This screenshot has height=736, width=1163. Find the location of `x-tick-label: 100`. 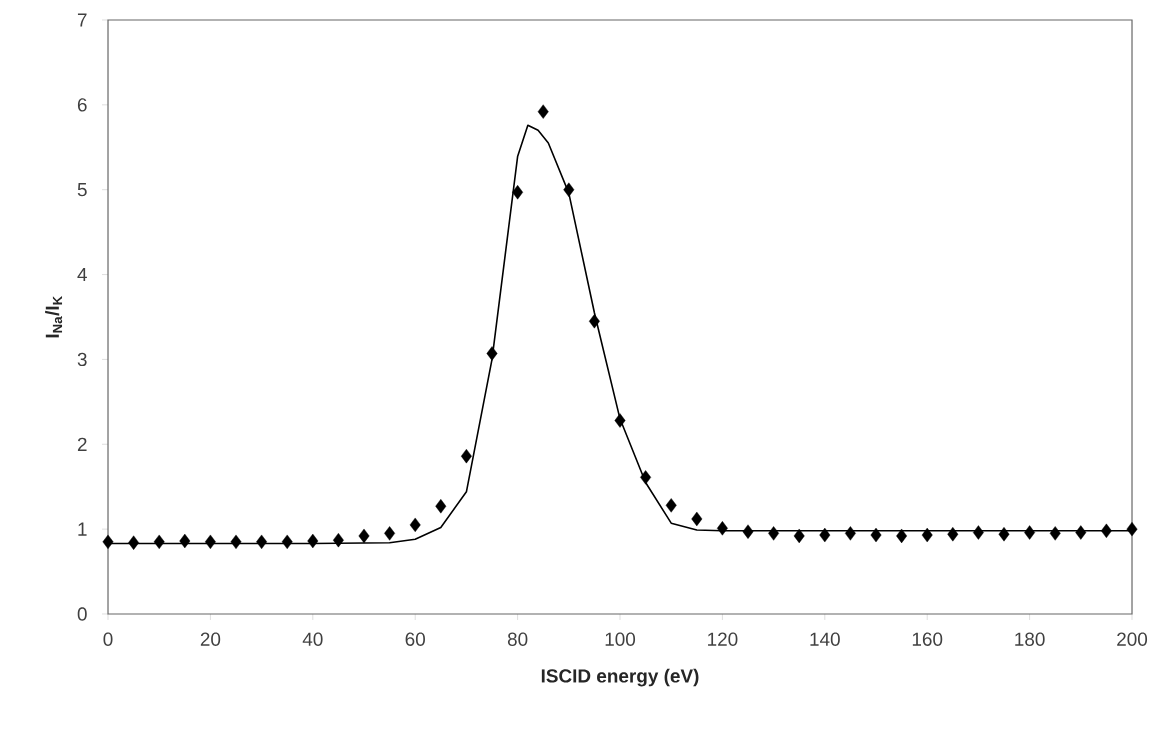

x-tick-label: 100 is located at coordinates (620, 639).